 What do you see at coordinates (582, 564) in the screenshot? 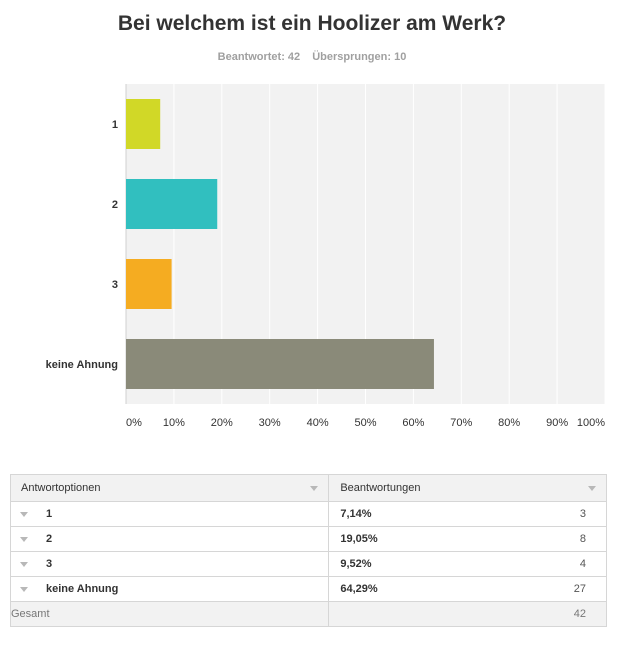
I see `answer-count: 4` at bounding box center [582, 564].